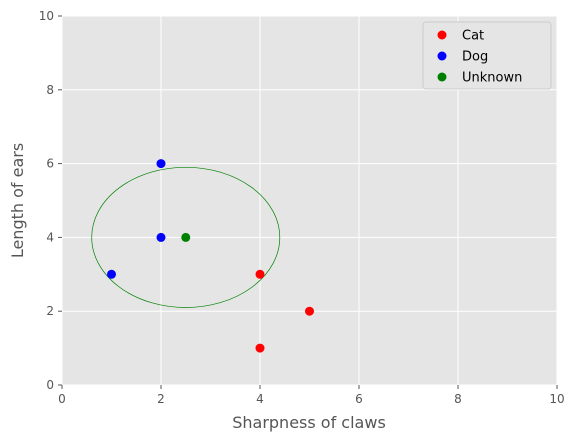 This screenshot has height=442, width=575. What do you see at coordinates (161, 399) in the screenshot?
I see `x-tick-label: 2` at bounding box center [161, 399].